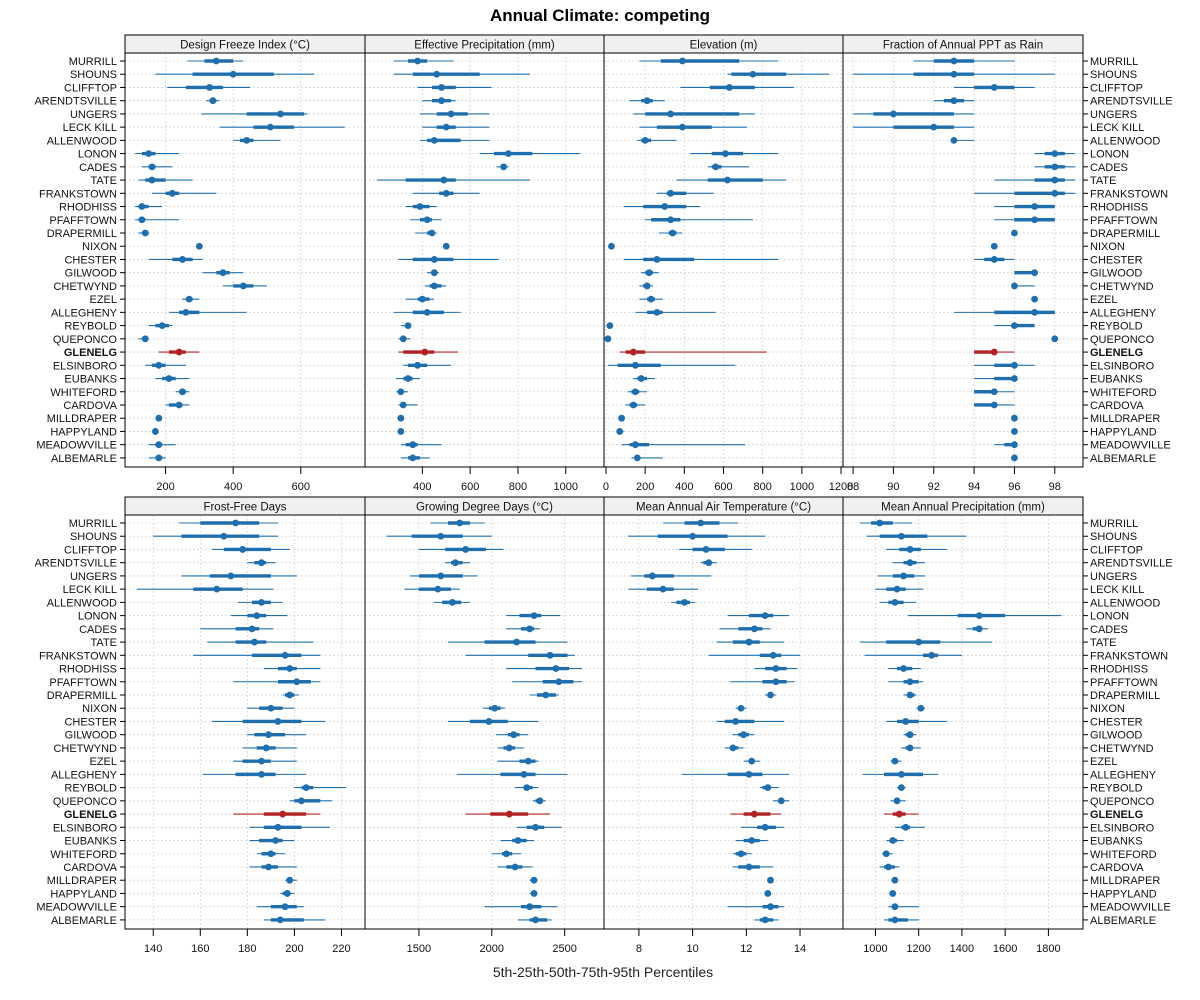  Describe the element at coordinates (1116, 842) in the screenshot. I see `site-label-right: EUBANKS` at that location.